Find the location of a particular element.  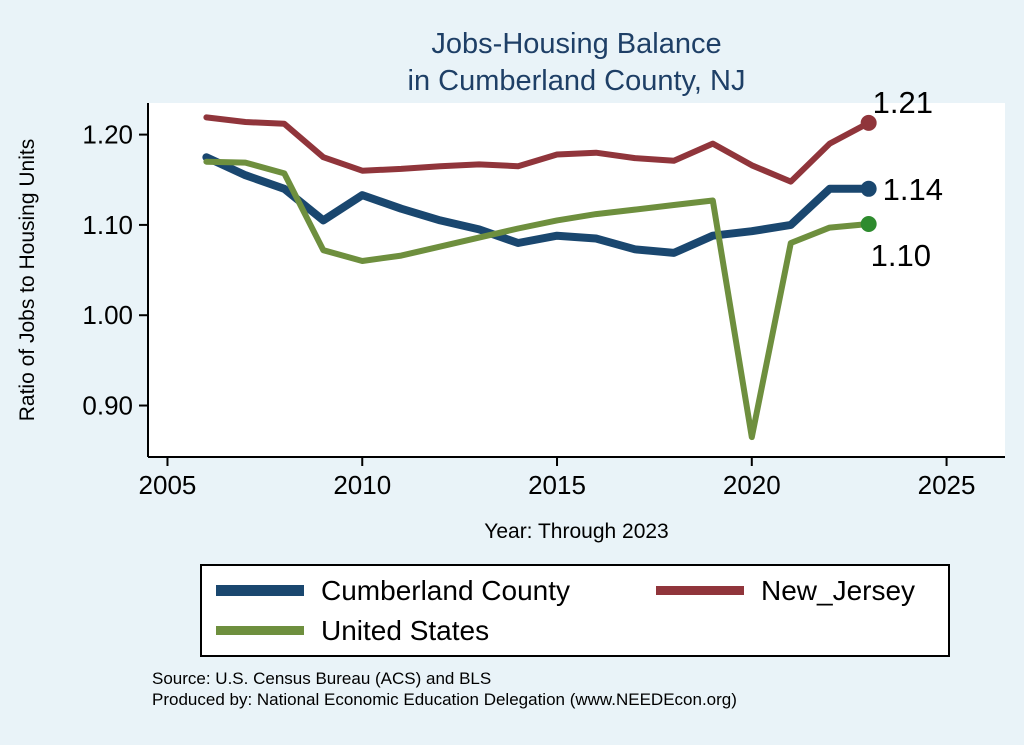

legend-label: Cumberland County is located at coordinates (446, 590).